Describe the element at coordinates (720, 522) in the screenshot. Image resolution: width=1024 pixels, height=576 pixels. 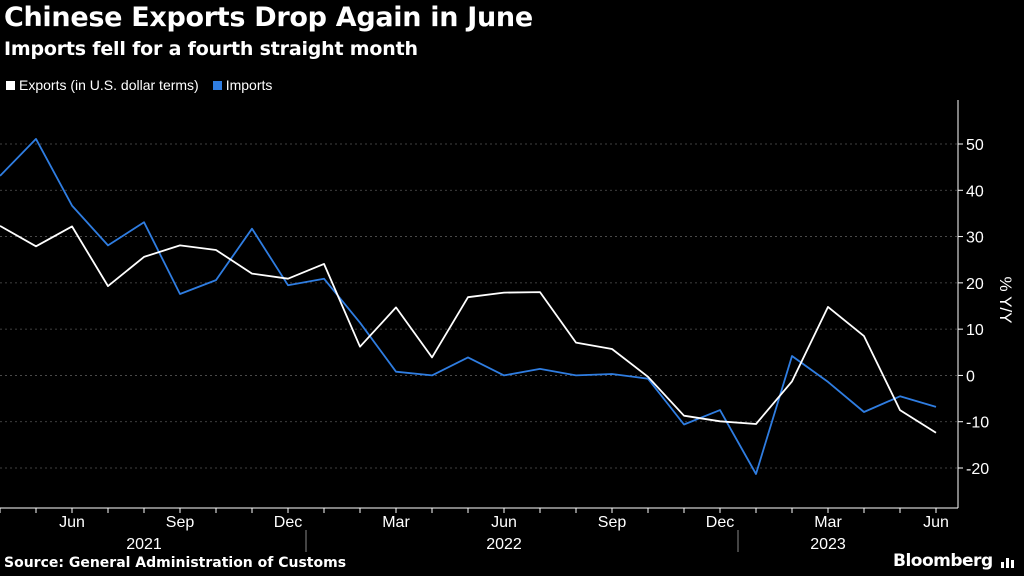
I see `x-tick-label-6: Dec` at that location.